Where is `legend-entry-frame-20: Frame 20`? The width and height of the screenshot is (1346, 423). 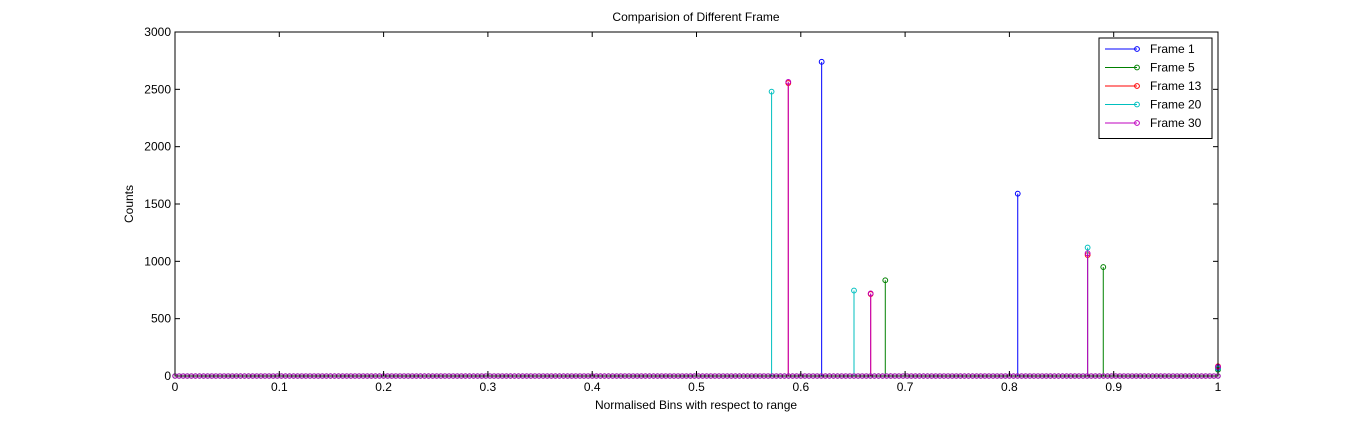 legend-entry-frame-20: Frame 20 is located at coordinates (1153, 105).